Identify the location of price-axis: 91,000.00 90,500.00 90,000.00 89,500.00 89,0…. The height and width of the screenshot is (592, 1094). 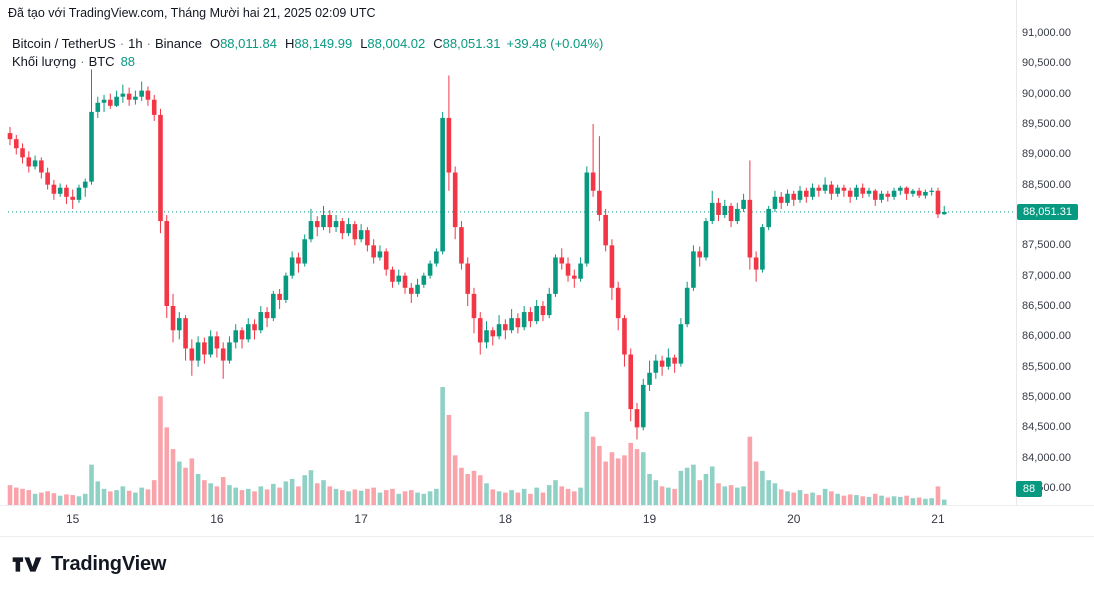
(1055, 252).